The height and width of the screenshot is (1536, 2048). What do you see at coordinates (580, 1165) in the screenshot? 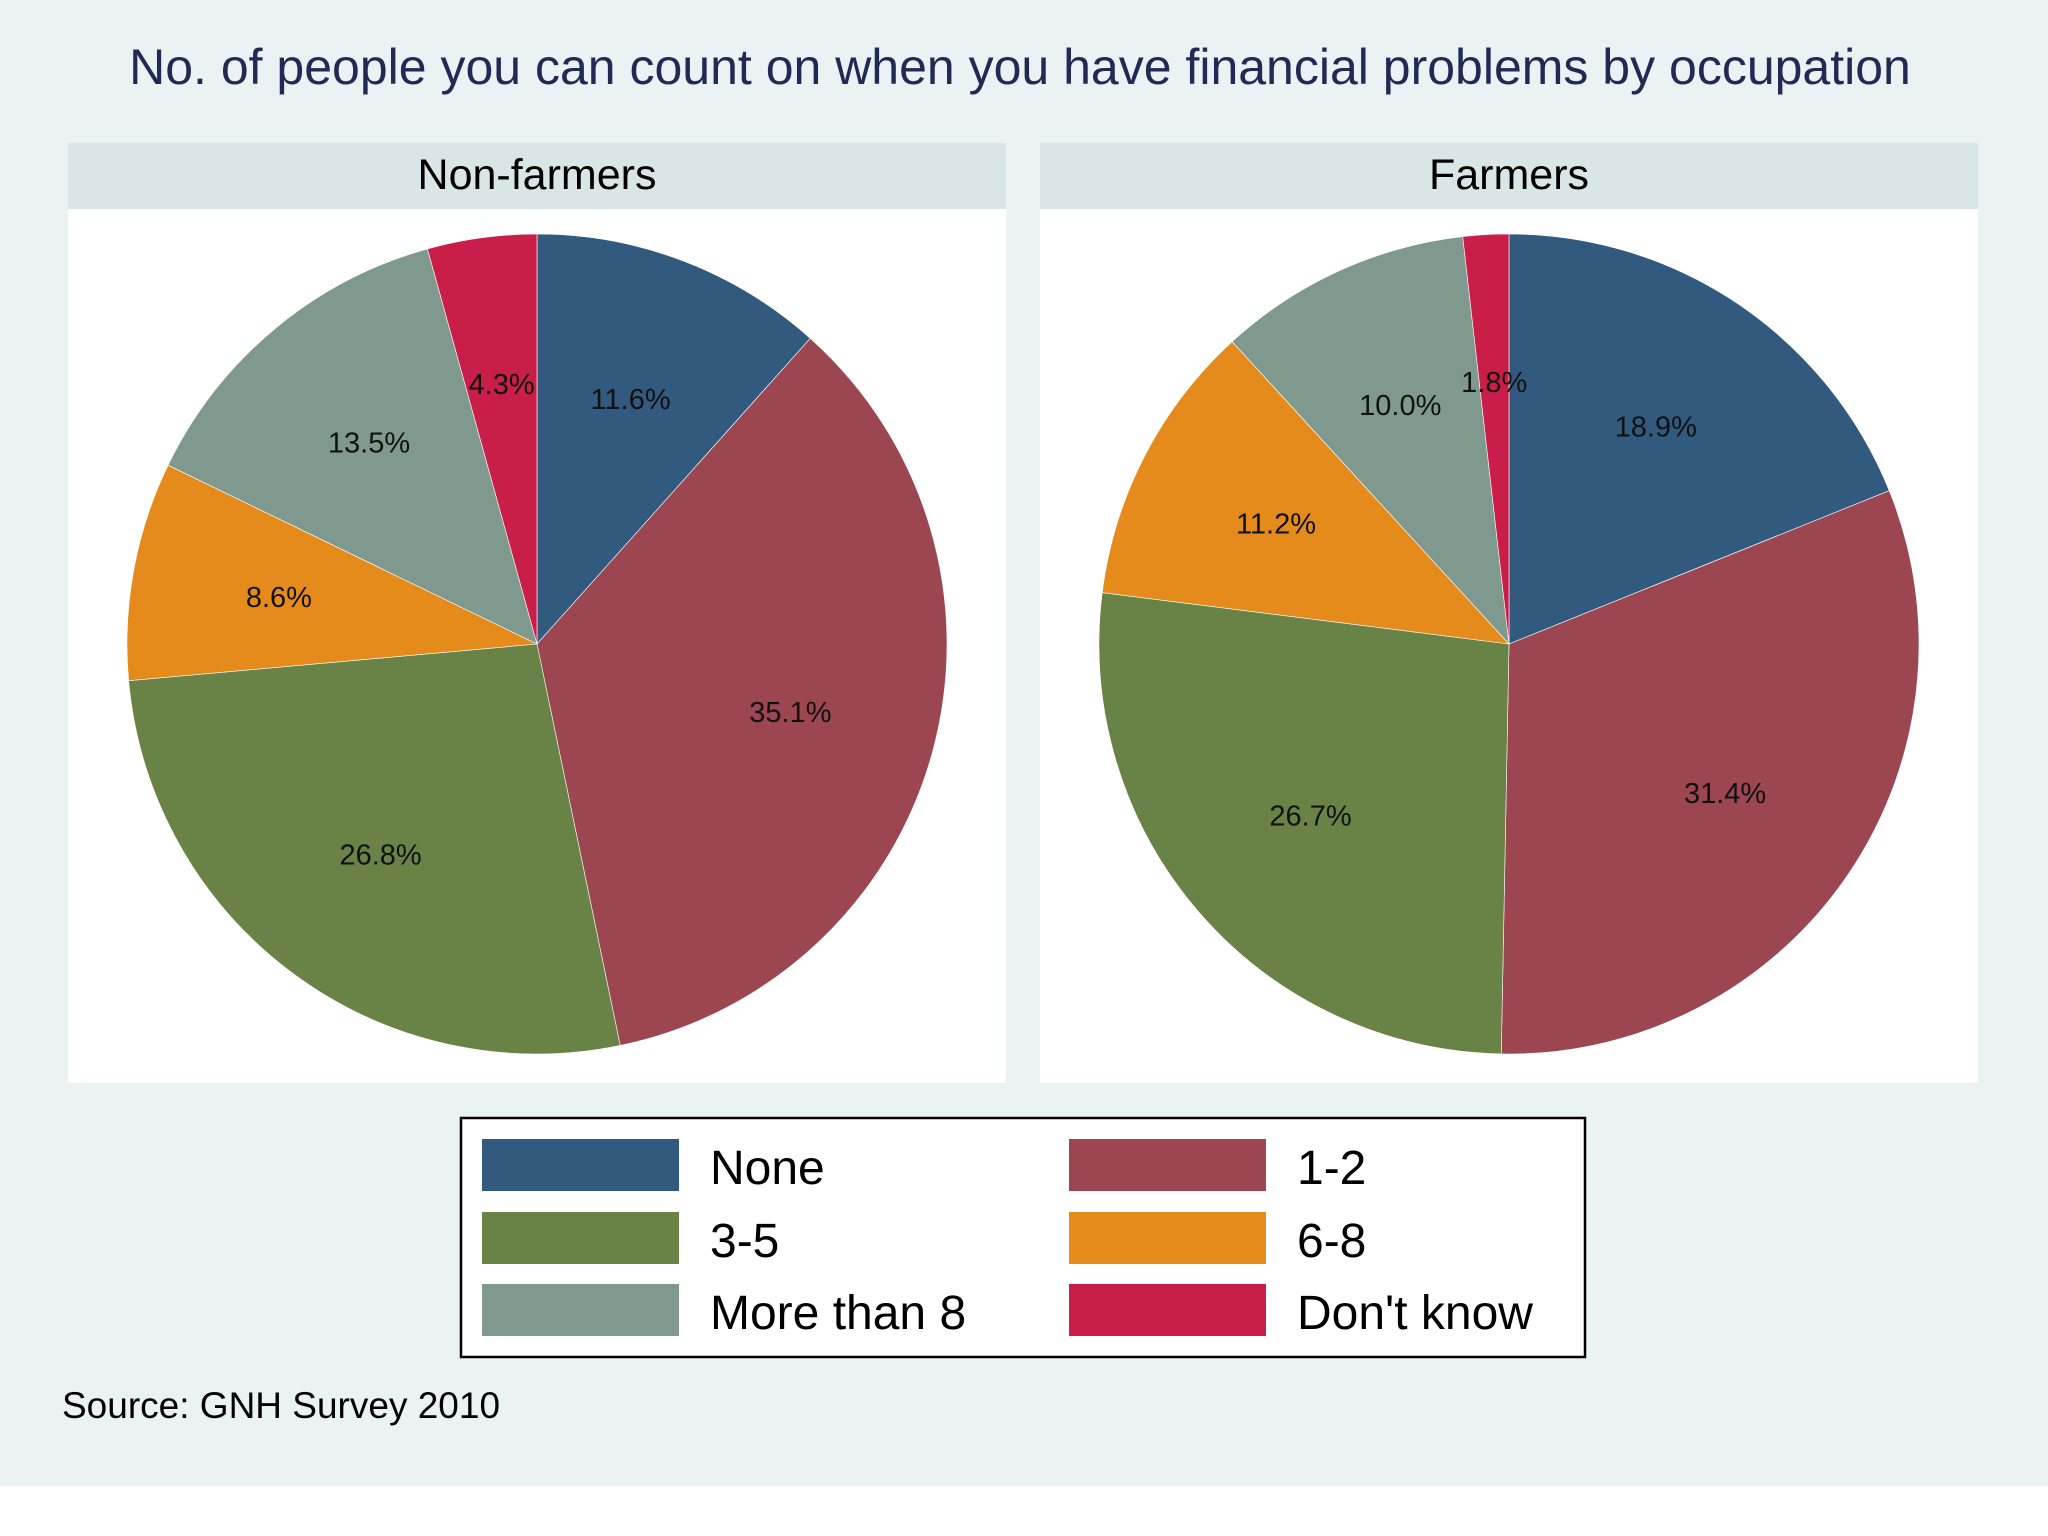
I see `legend-swatch-none` at bounding box center [580, 1165].